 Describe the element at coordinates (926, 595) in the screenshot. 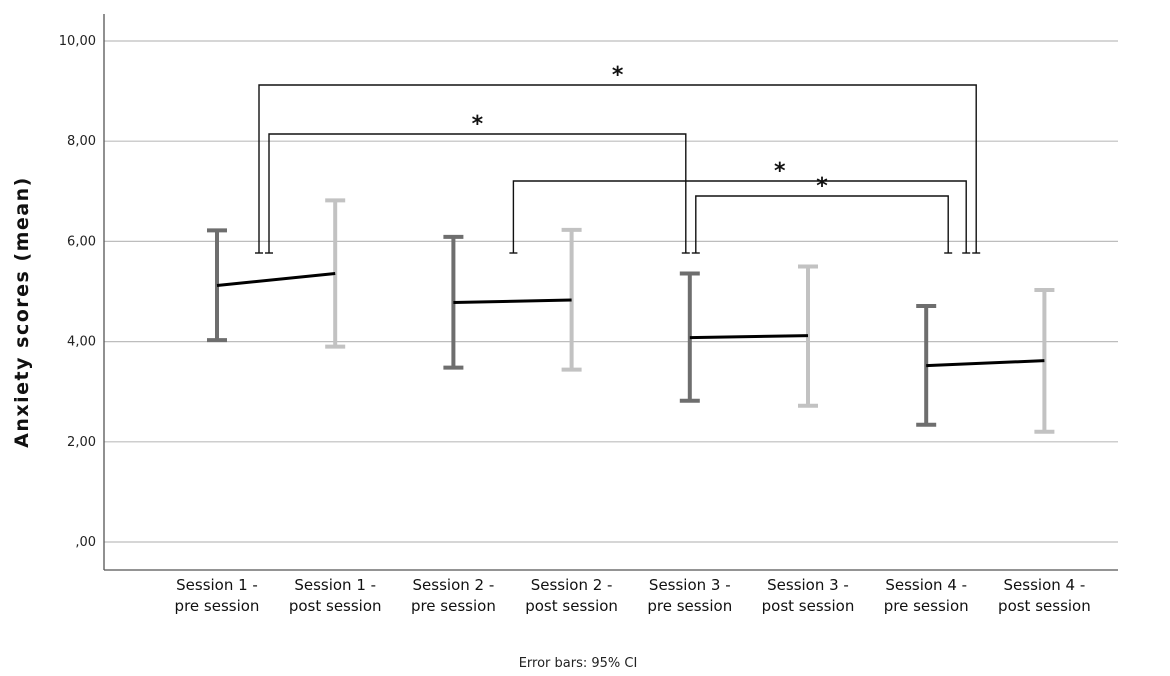

I see `x-tick-label: Session 4 - pre session` at that location.